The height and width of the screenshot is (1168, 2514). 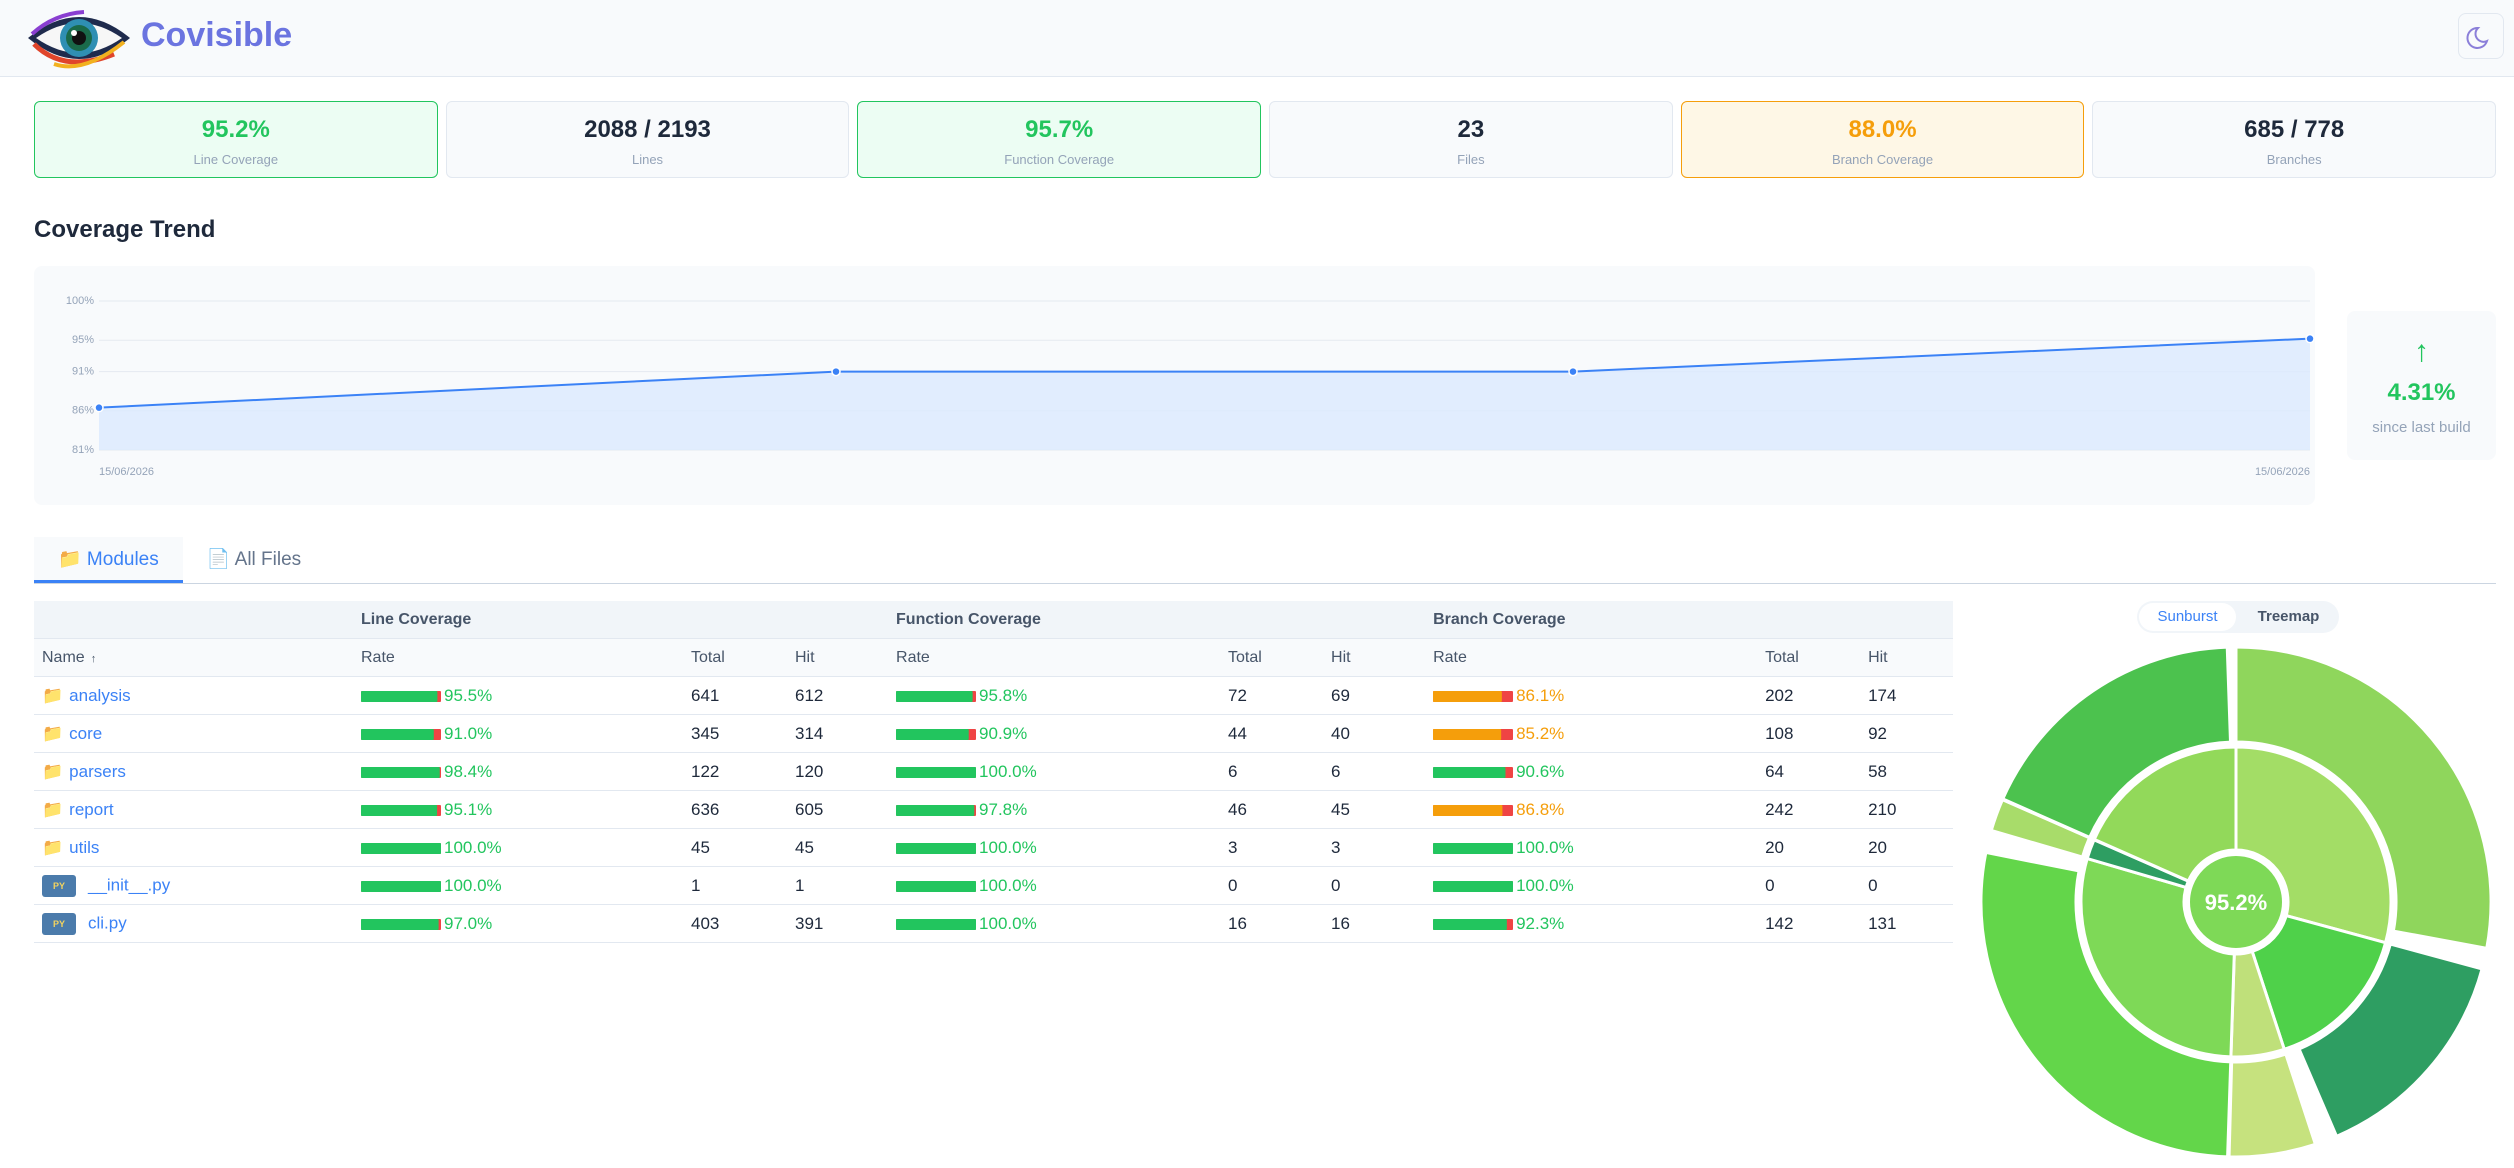 I want to click on rate-label: 95.1%, so click(x=468, y=809).